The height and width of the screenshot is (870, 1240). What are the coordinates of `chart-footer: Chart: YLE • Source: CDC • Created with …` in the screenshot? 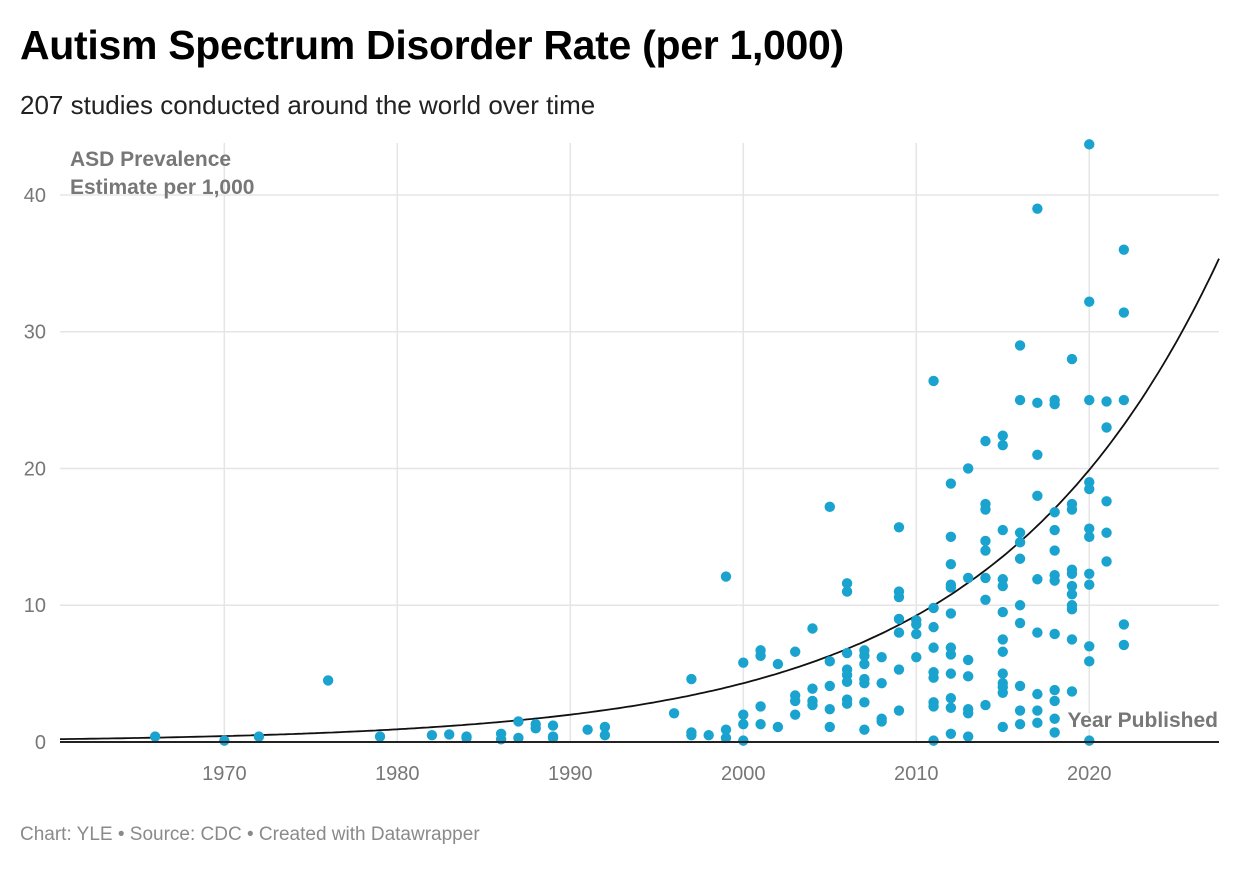 It's located at (250, 834).